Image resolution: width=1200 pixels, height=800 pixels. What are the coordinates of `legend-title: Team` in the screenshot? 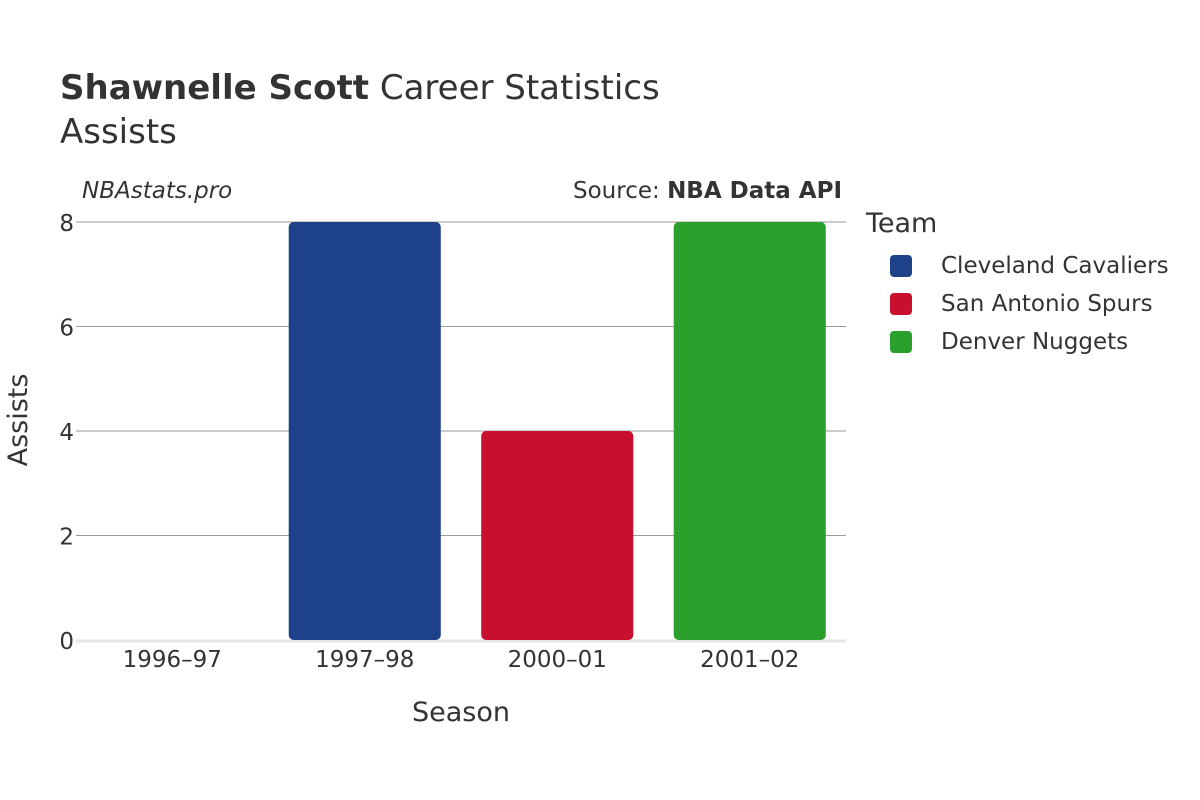 It's located at (902, 223).